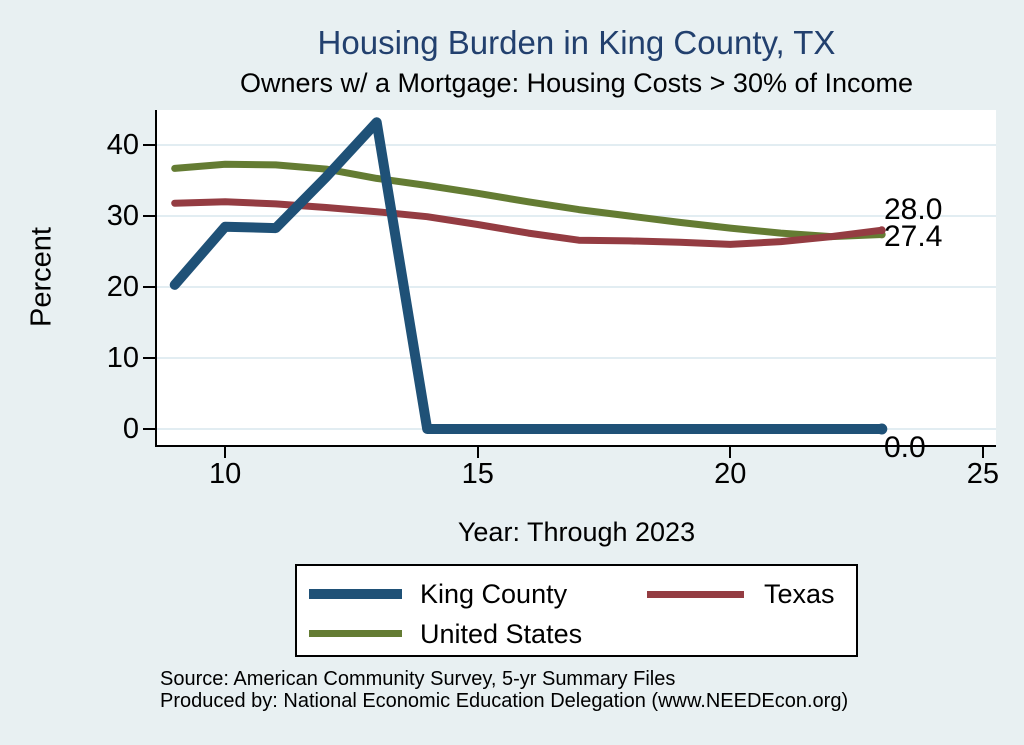 The image size is (1024, 745). I want to click on legend-label-texas: Texas, so click(799, 594).